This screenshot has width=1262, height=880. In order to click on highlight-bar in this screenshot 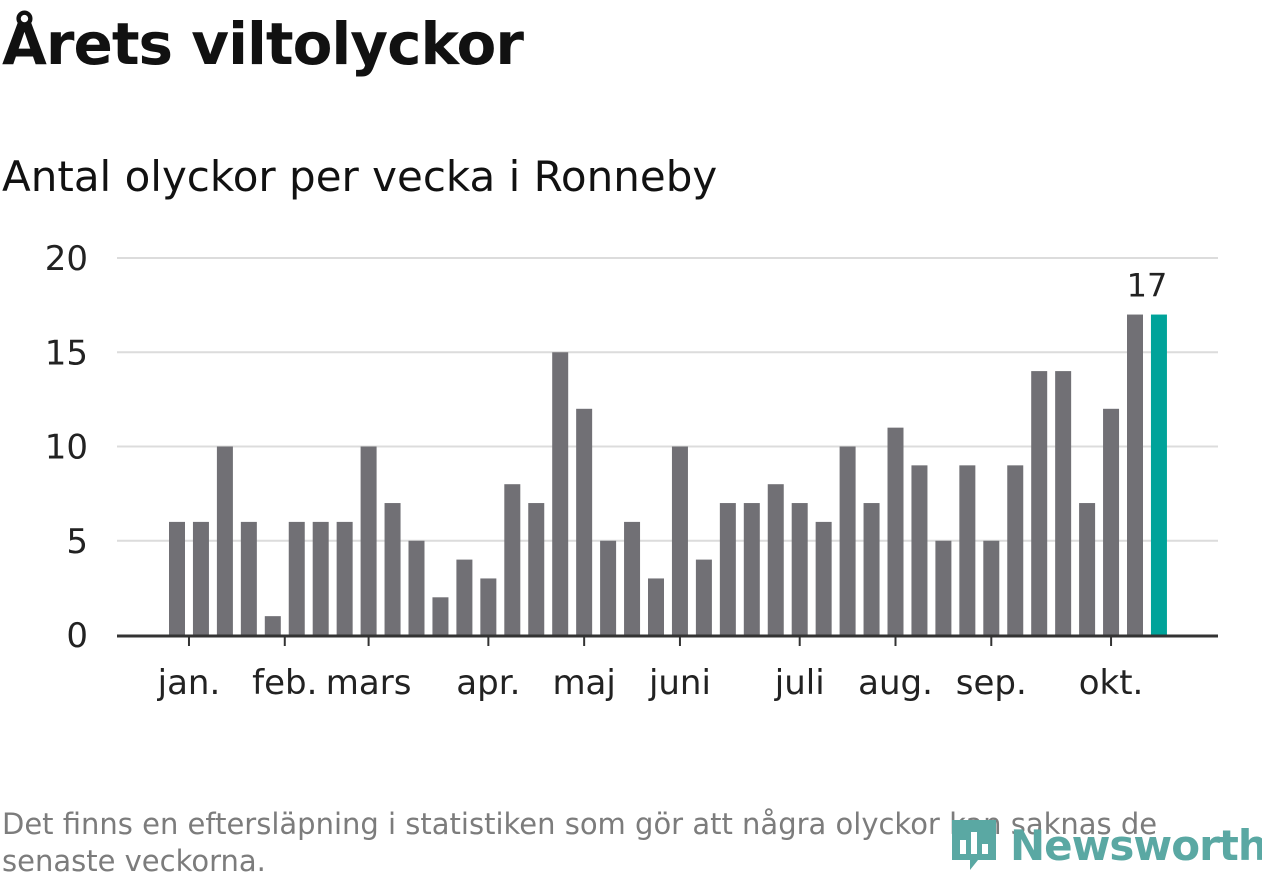, I will do `click(1158, 474)`.